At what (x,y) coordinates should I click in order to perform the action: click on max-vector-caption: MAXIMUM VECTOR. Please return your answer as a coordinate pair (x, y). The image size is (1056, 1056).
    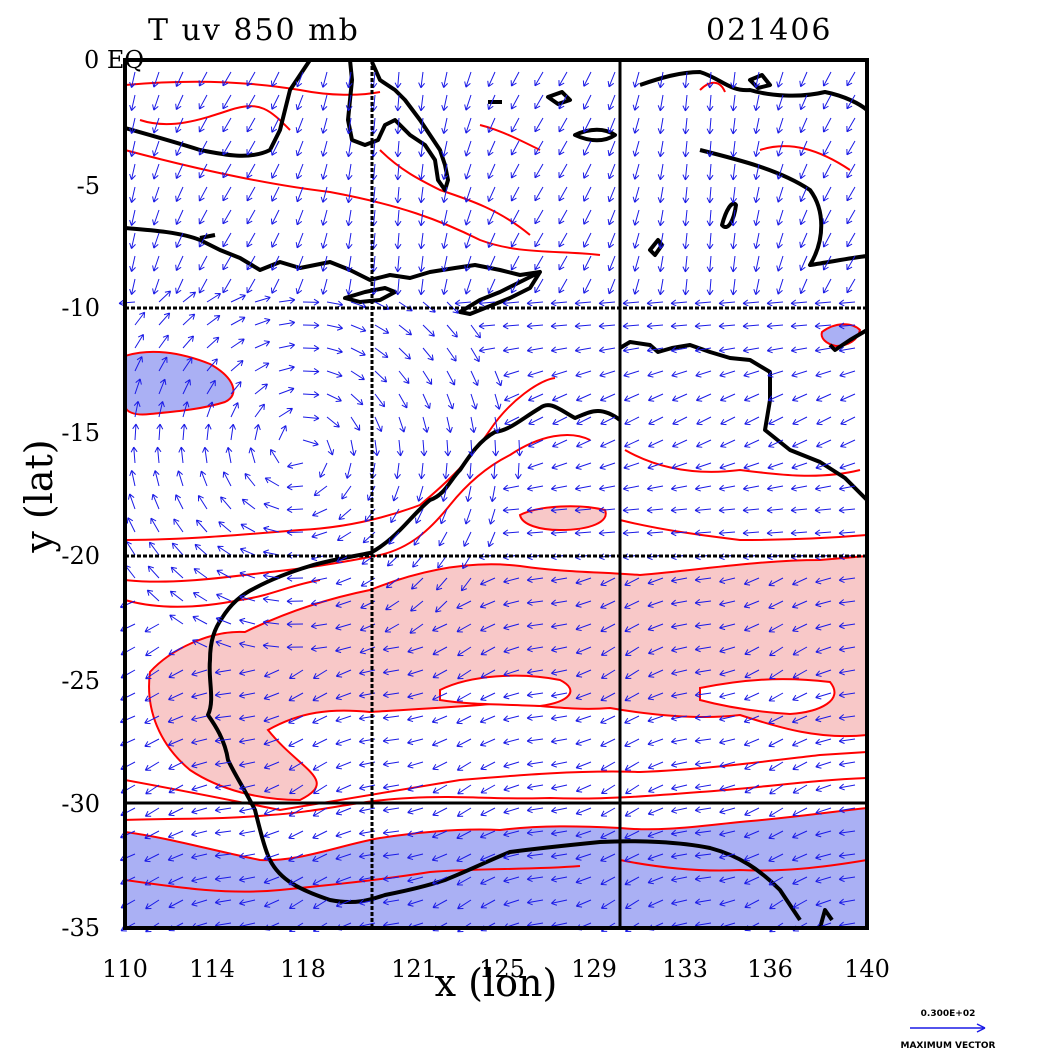
    Looking at the image, I should click on (947, 1046).